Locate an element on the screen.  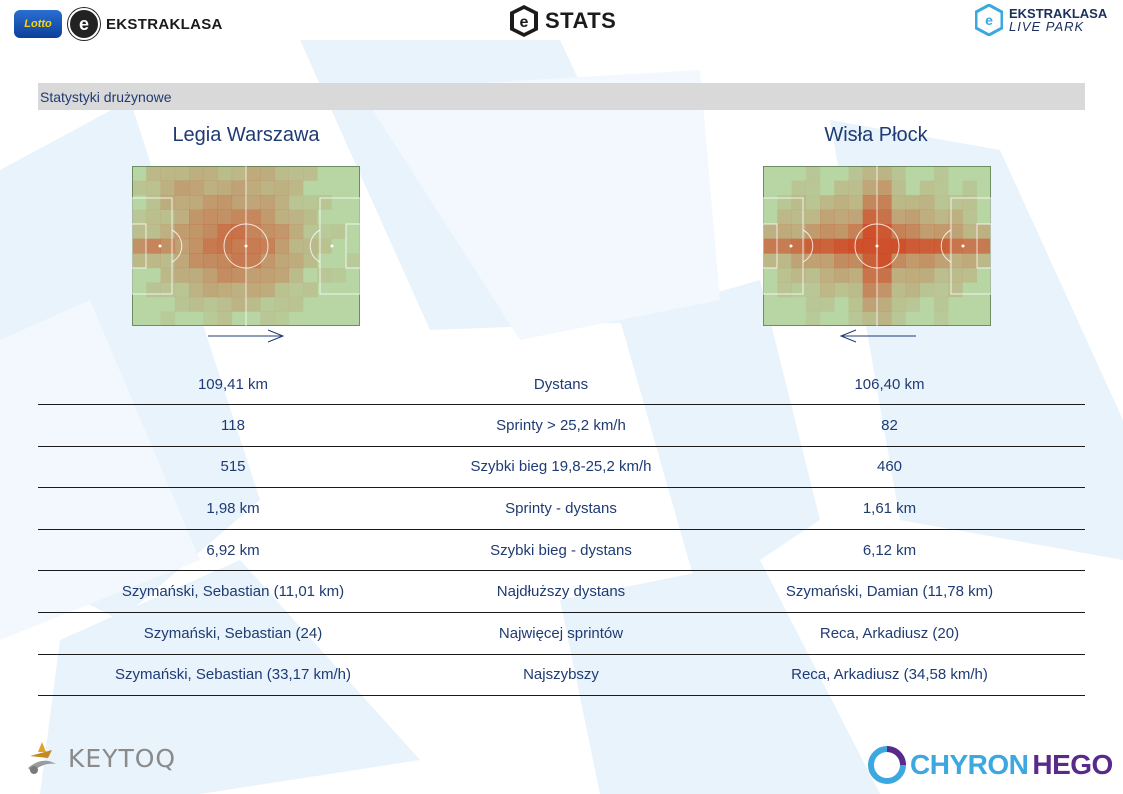
away-value: Reca, Arkadiusz (34,58 km/h) is located at coordinates (889, 675).